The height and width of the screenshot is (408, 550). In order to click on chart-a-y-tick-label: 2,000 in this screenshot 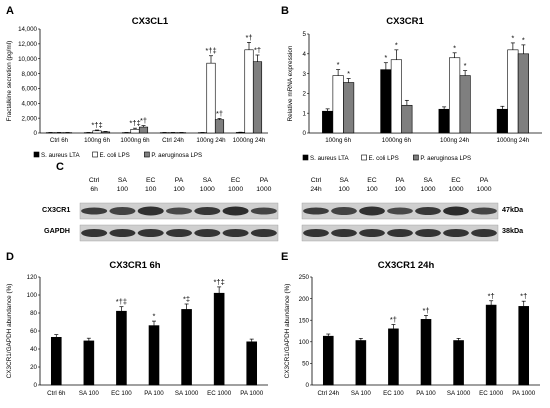, I will do `click(30, 118)`.